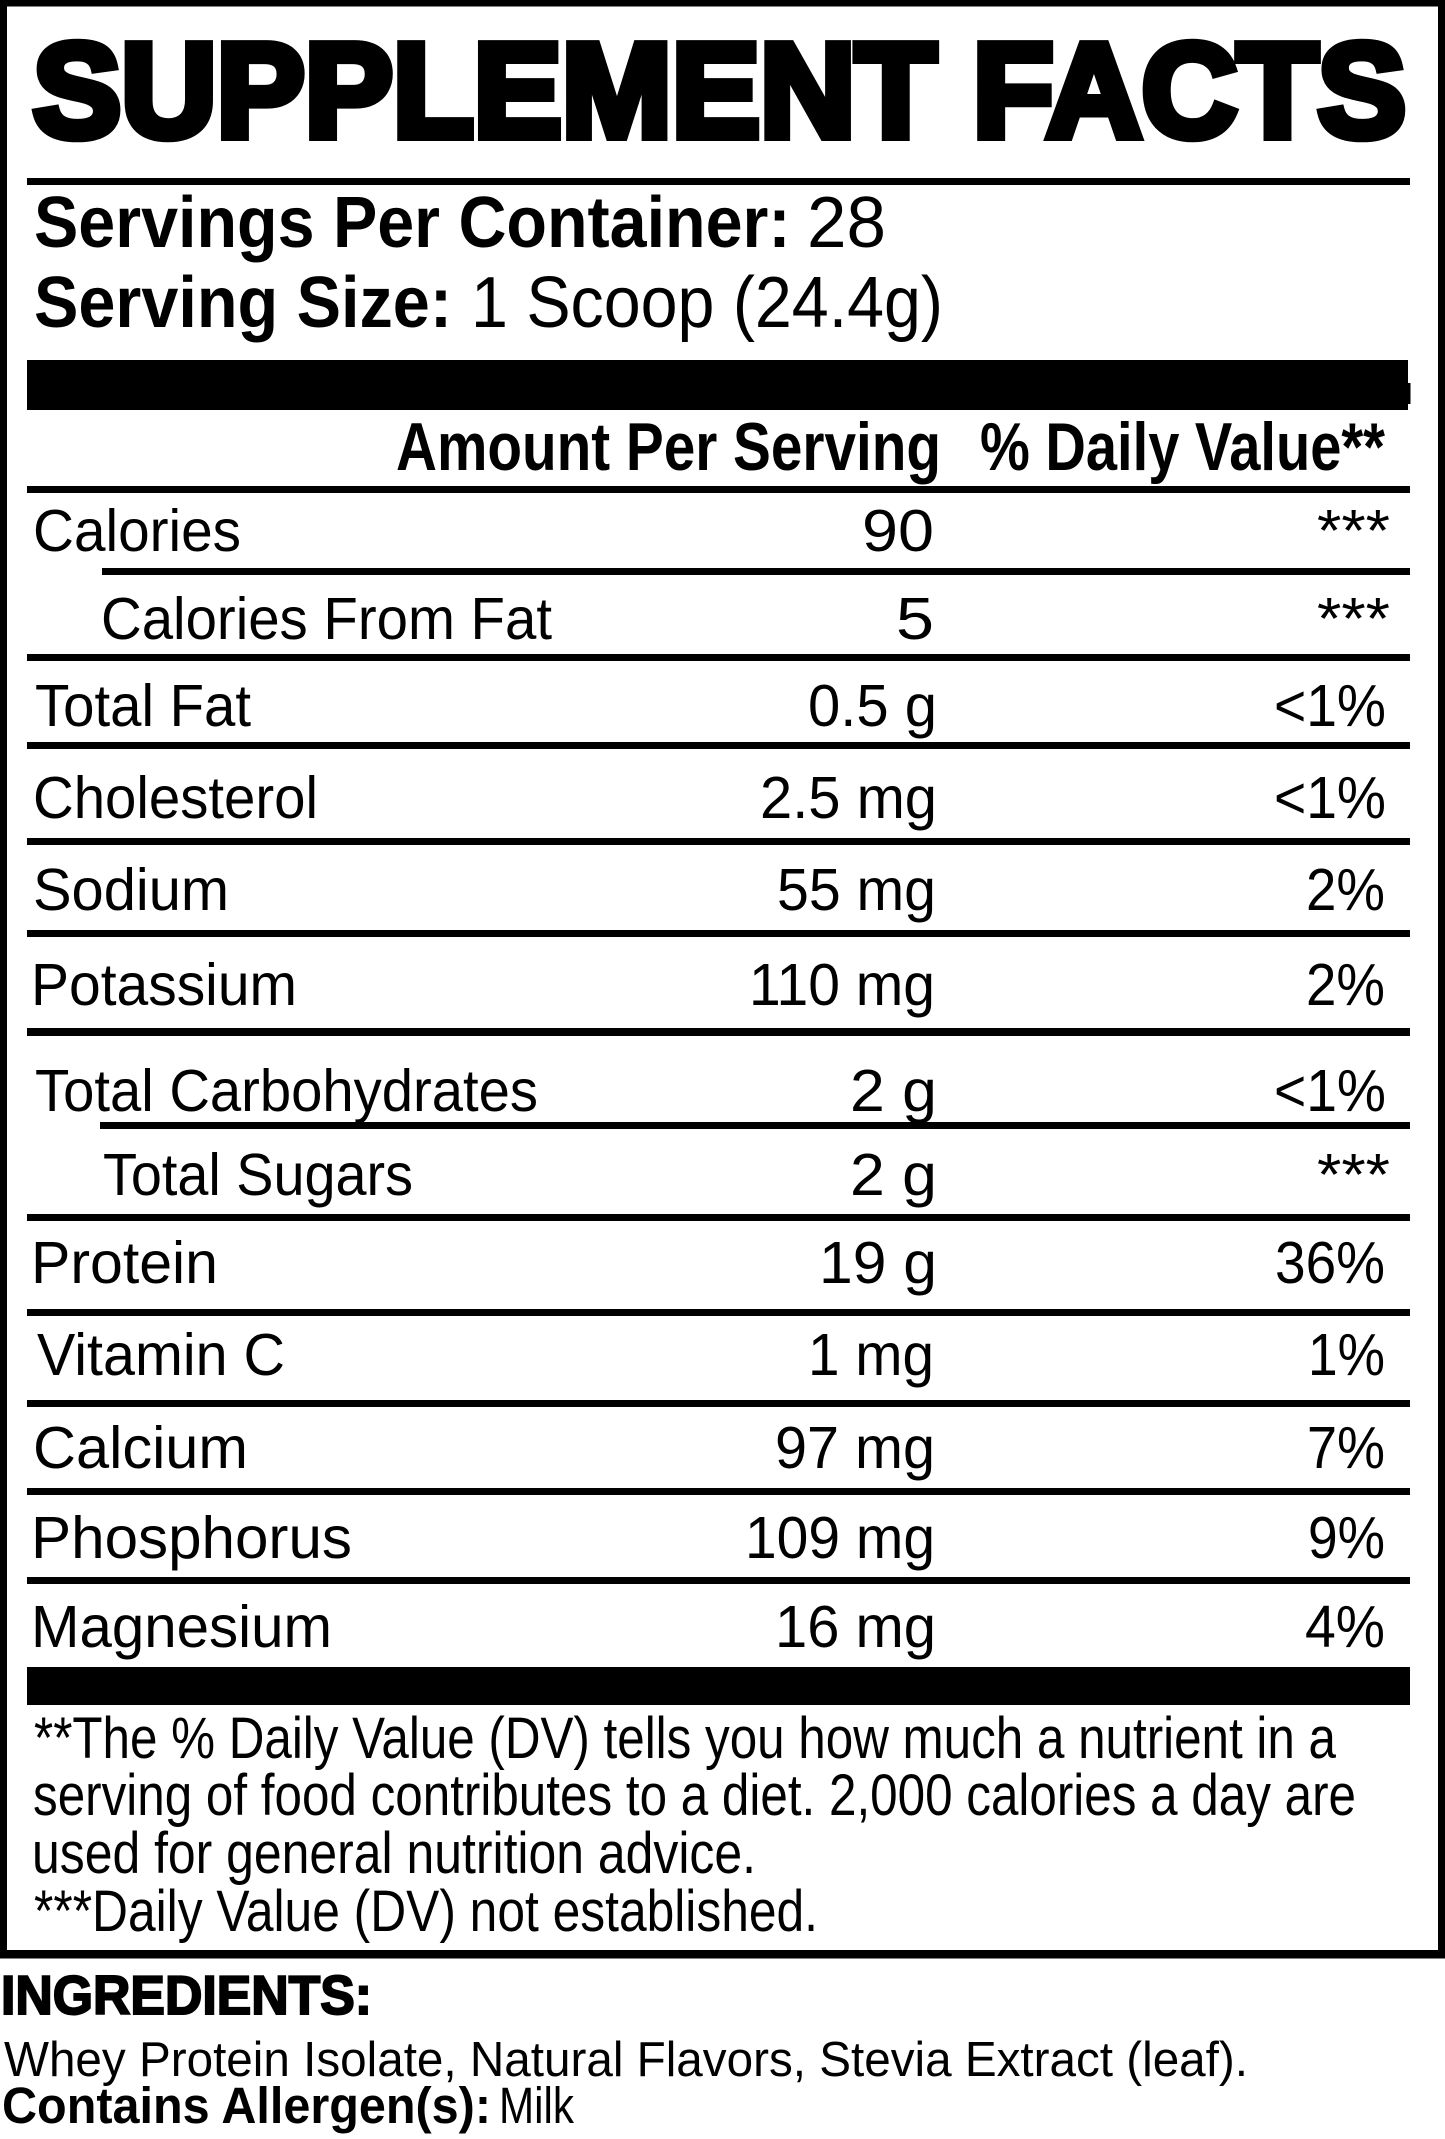 This screenshot has height=2139, width=1445. I want to click on svg-text: Total Fat, so click(143, 706).